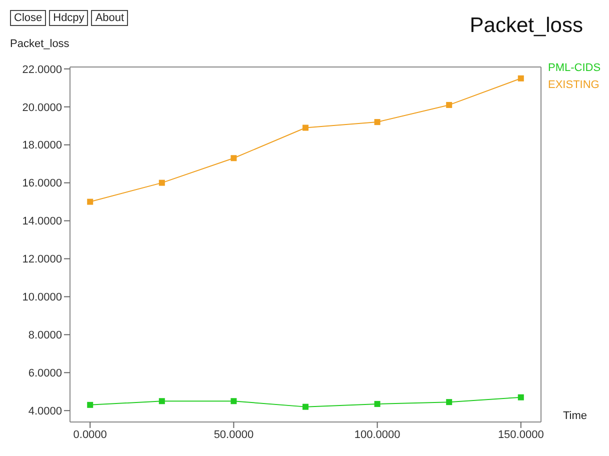  What do you see at coordinates (45, 412) in the screenshot?
I see `y-tick-label: 4.0000` at bounding box center [45, 412].